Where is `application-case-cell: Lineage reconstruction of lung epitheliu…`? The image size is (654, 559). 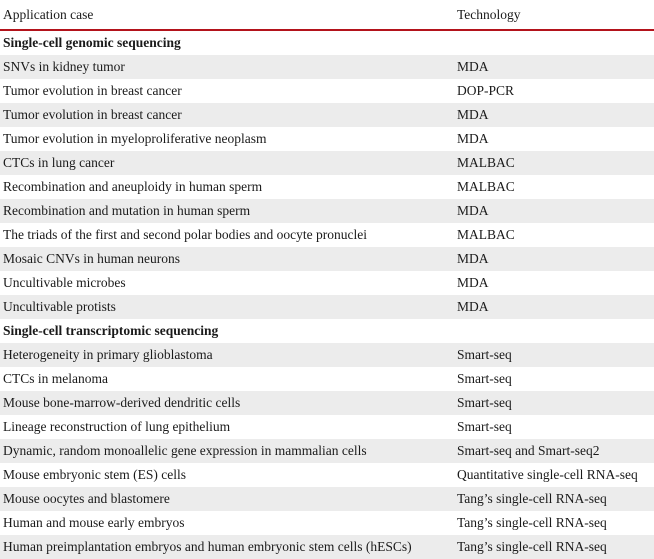
application-case-cell: Lineage reconstruction of lung epitheliu… is located at coordinates (117, 426).